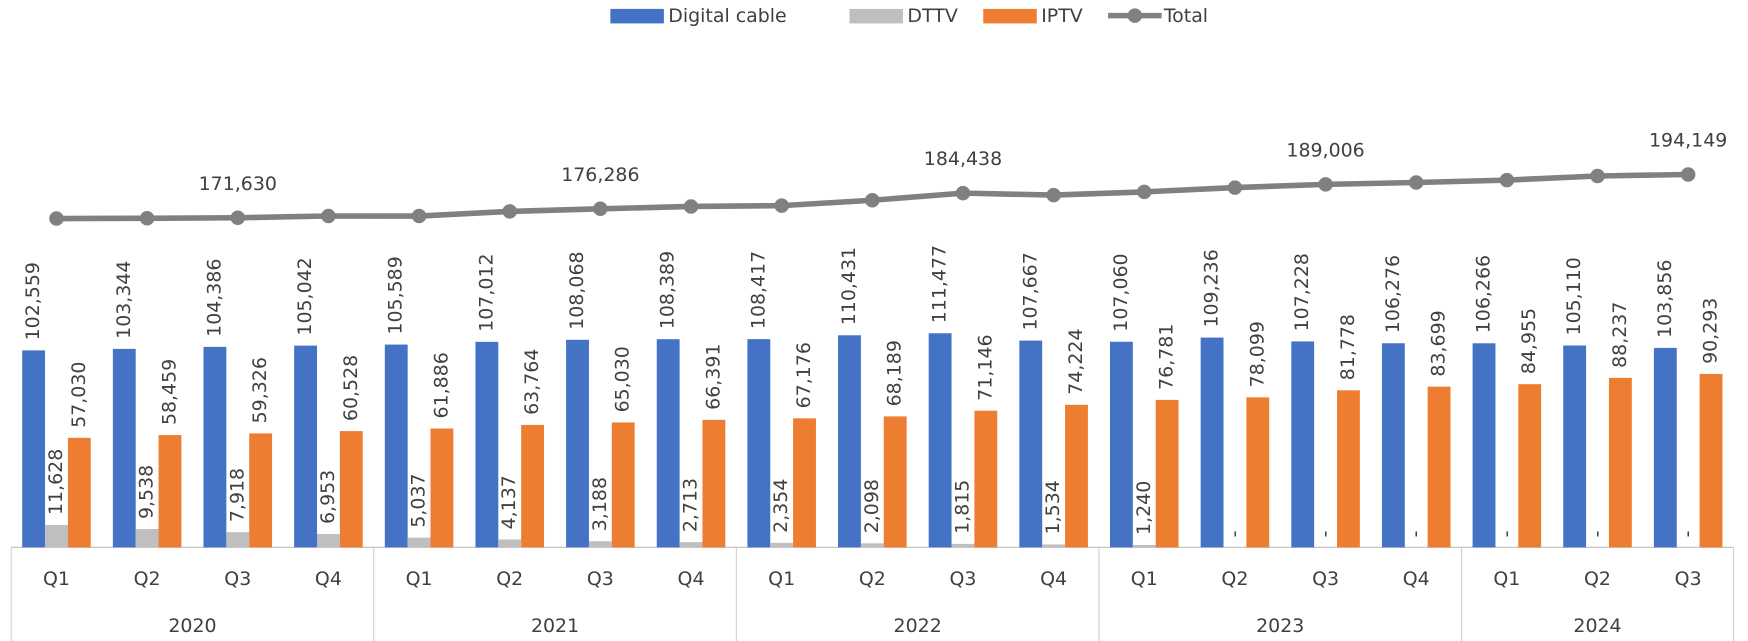 The width and height of the screenshot is (1748, 641). Describe the element at coordinates (1212, 288) in the screenshot. I see `data-label: 109,236` at that location.